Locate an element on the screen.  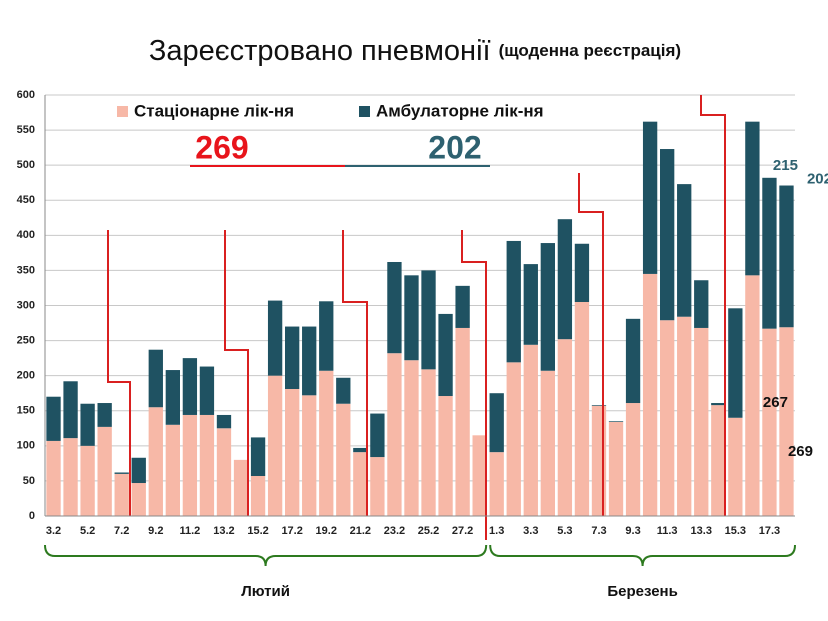
y-tick-label: 0 is located at coordinates (32, 516).